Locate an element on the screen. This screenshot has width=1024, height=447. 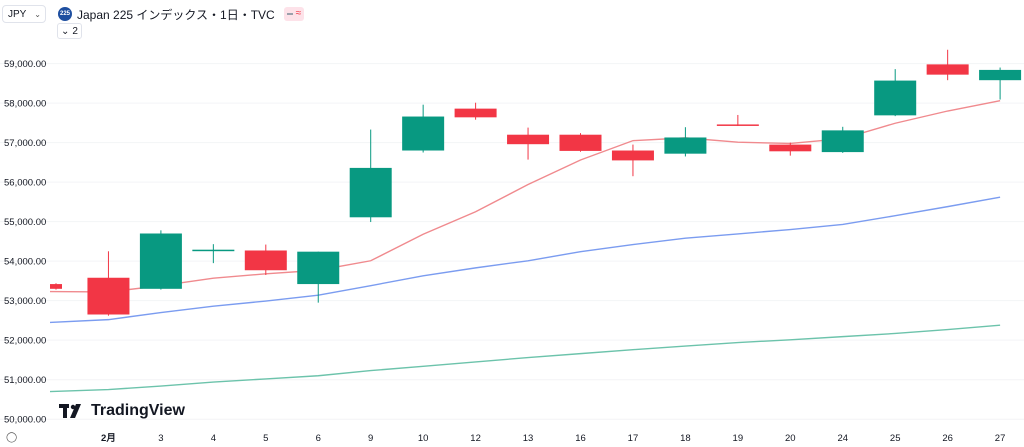
x-tick-label: 4 is located at coordinates (213, 438).